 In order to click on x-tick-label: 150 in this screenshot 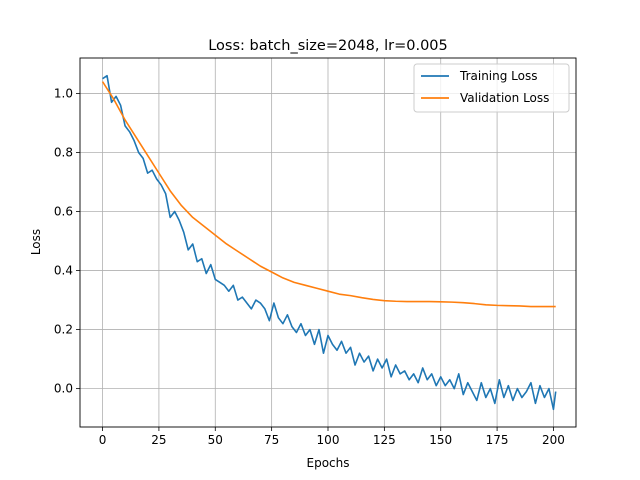, I will do `click(440, 440)`.